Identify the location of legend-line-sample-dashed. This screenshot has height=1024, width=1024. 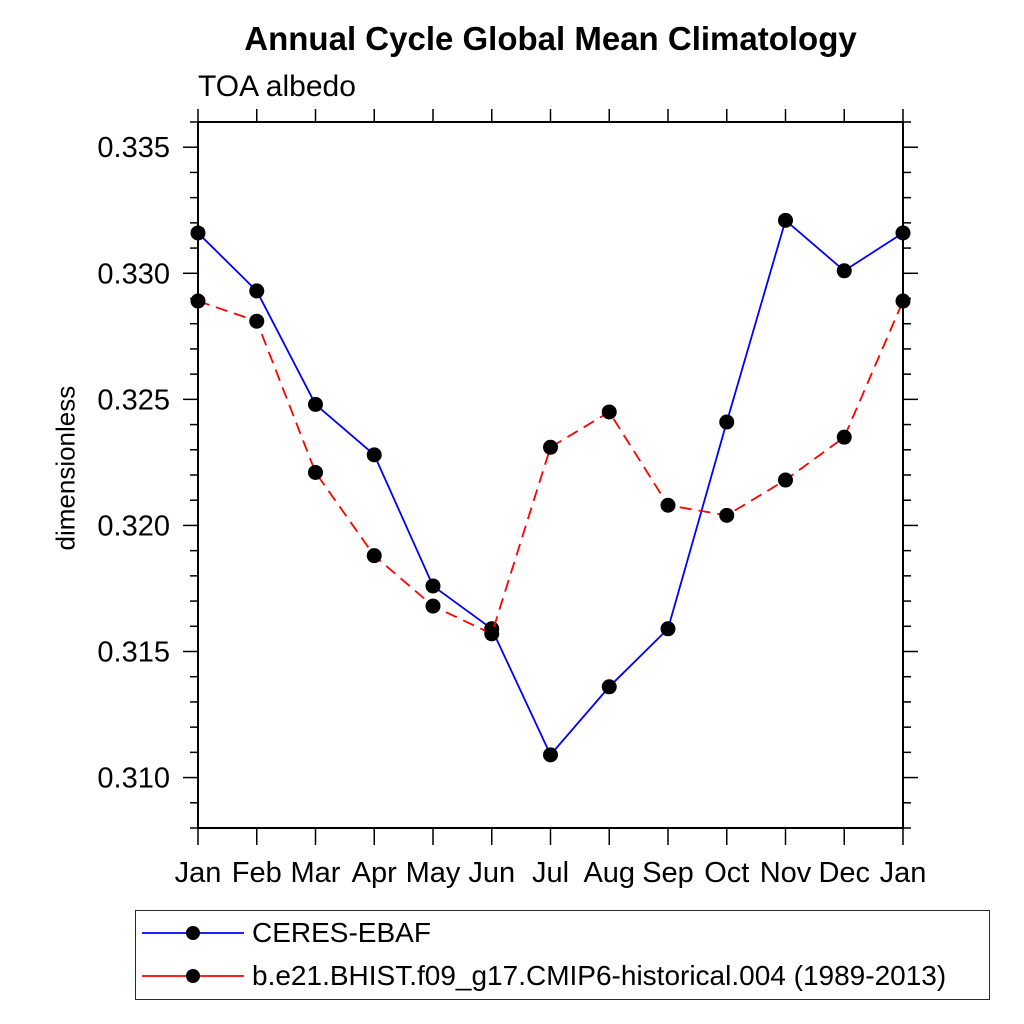
(193, 976).